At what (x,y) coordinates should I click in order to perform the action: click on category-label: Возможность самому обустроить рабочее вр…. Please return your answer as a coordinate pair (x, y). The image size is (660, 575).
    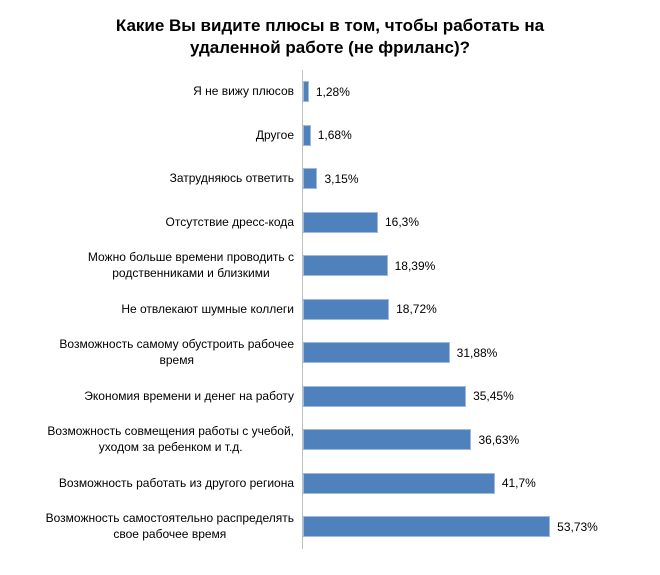
    Looking at the image, I should click on (151, 353).